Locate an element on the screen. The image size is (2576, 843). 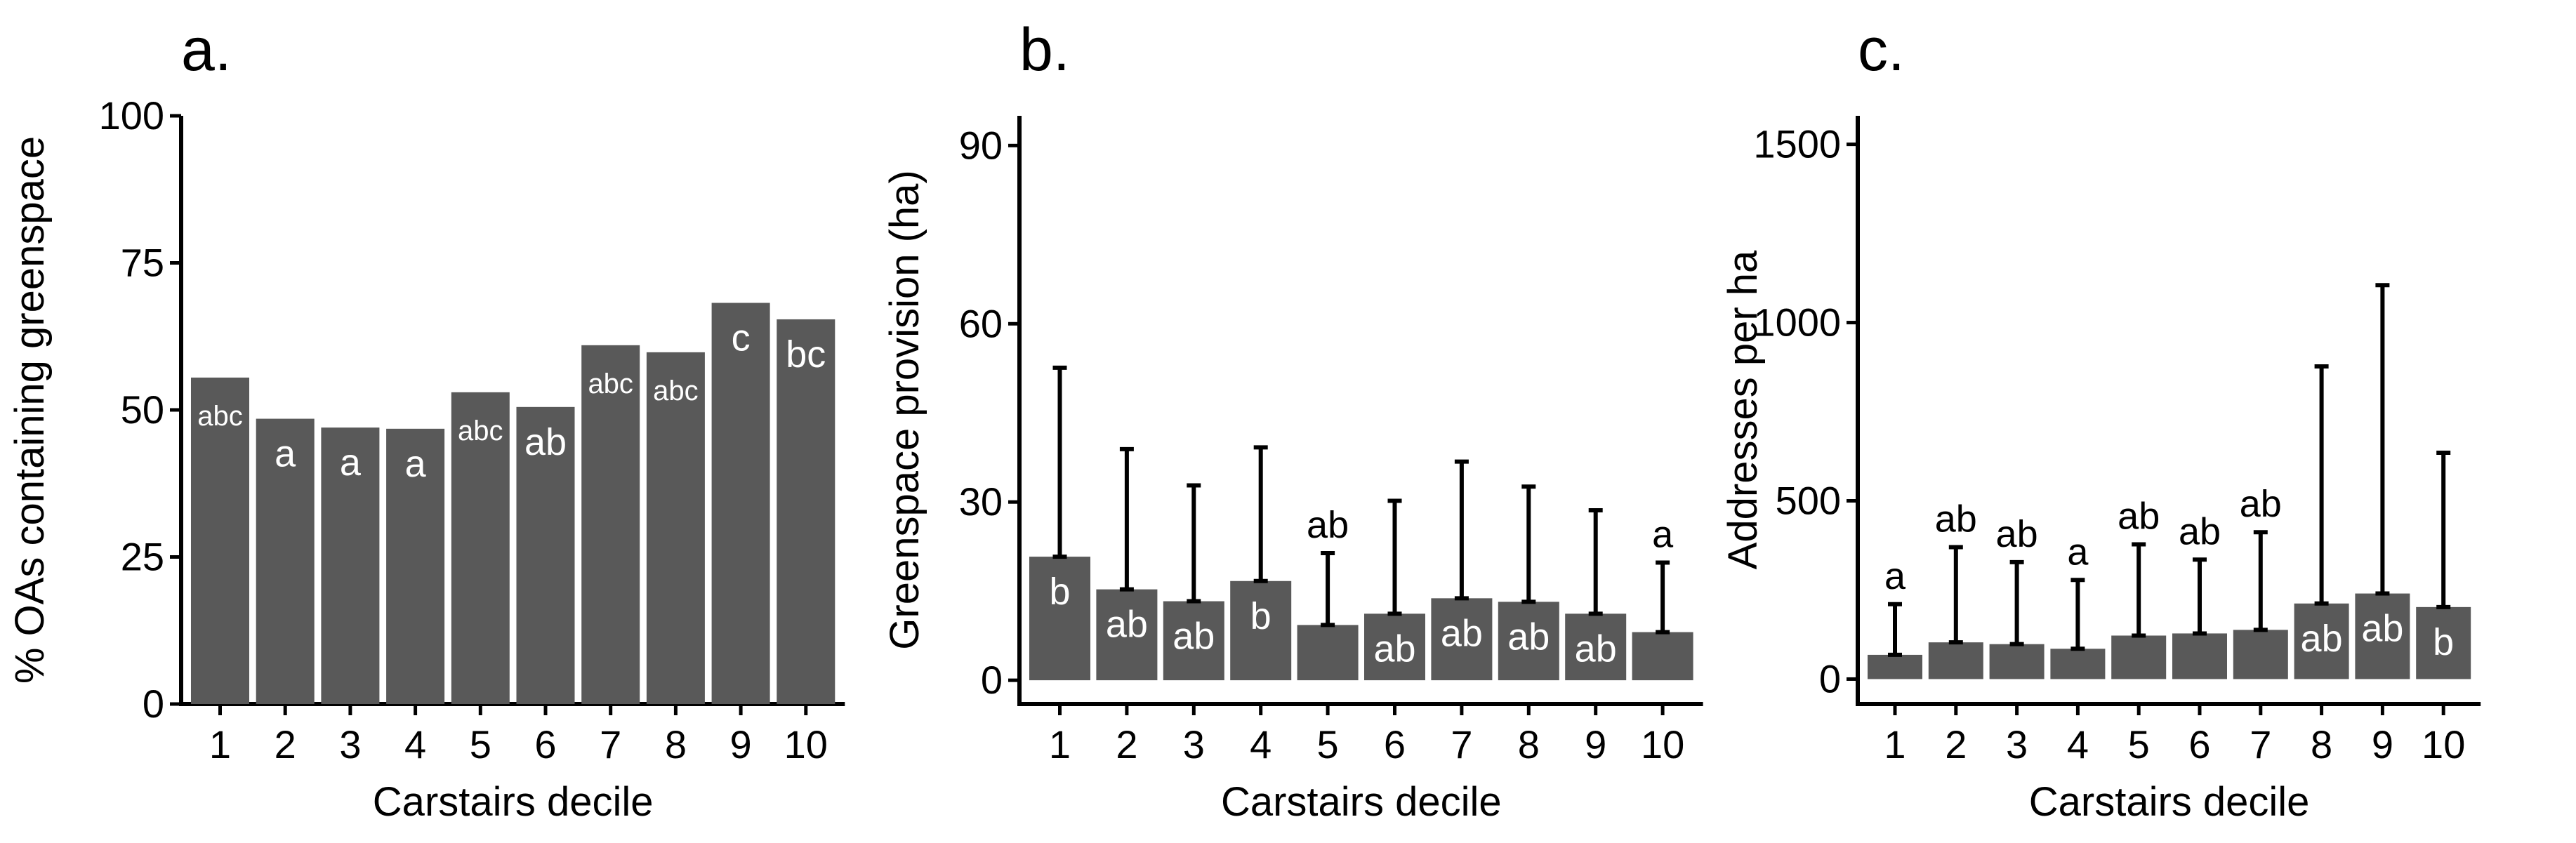
y-tick-label: 60 is located at coordinates (981, 323).